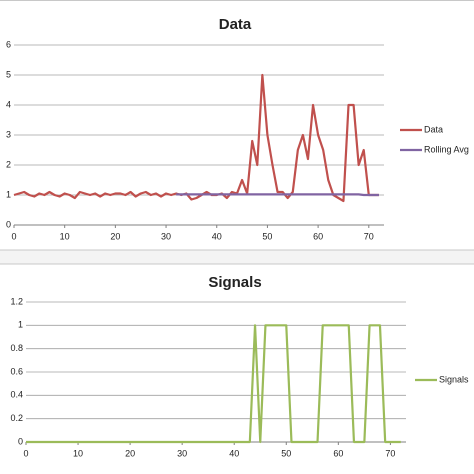 The height and width of the screenshot is (474, 474). I want to click on y-tick-label: 0.4, so click(16, 395).